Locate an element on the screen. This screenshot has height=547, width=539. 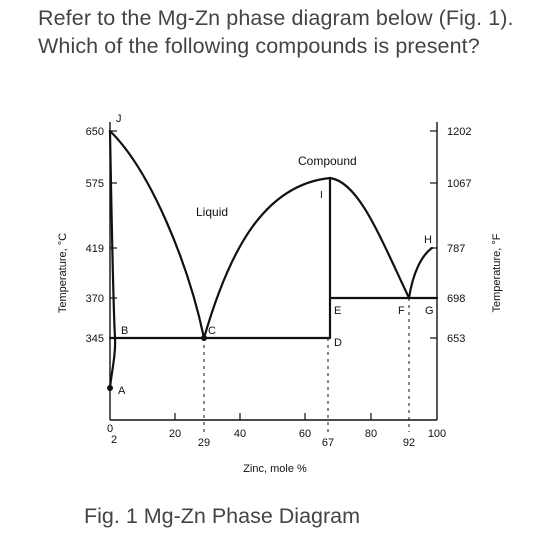
left-tick-345: 345 is located at coordinates (95, 339).